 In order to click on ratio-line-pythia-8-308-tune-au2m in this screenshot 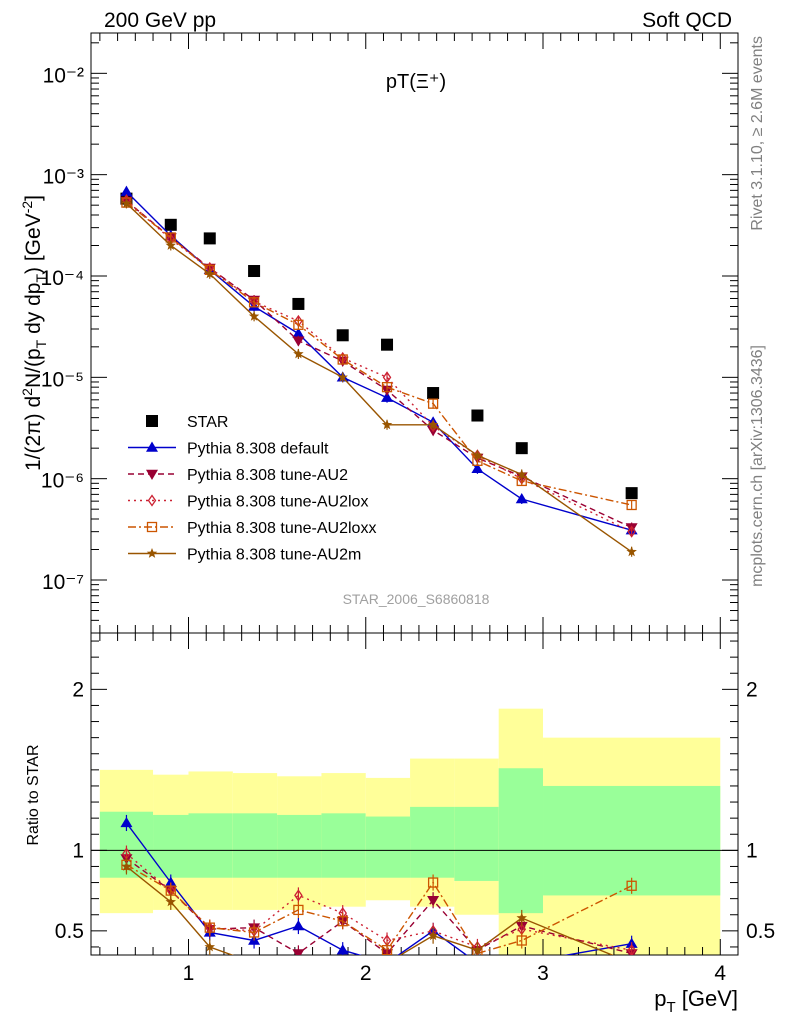, I will do `click(370, 910)`.